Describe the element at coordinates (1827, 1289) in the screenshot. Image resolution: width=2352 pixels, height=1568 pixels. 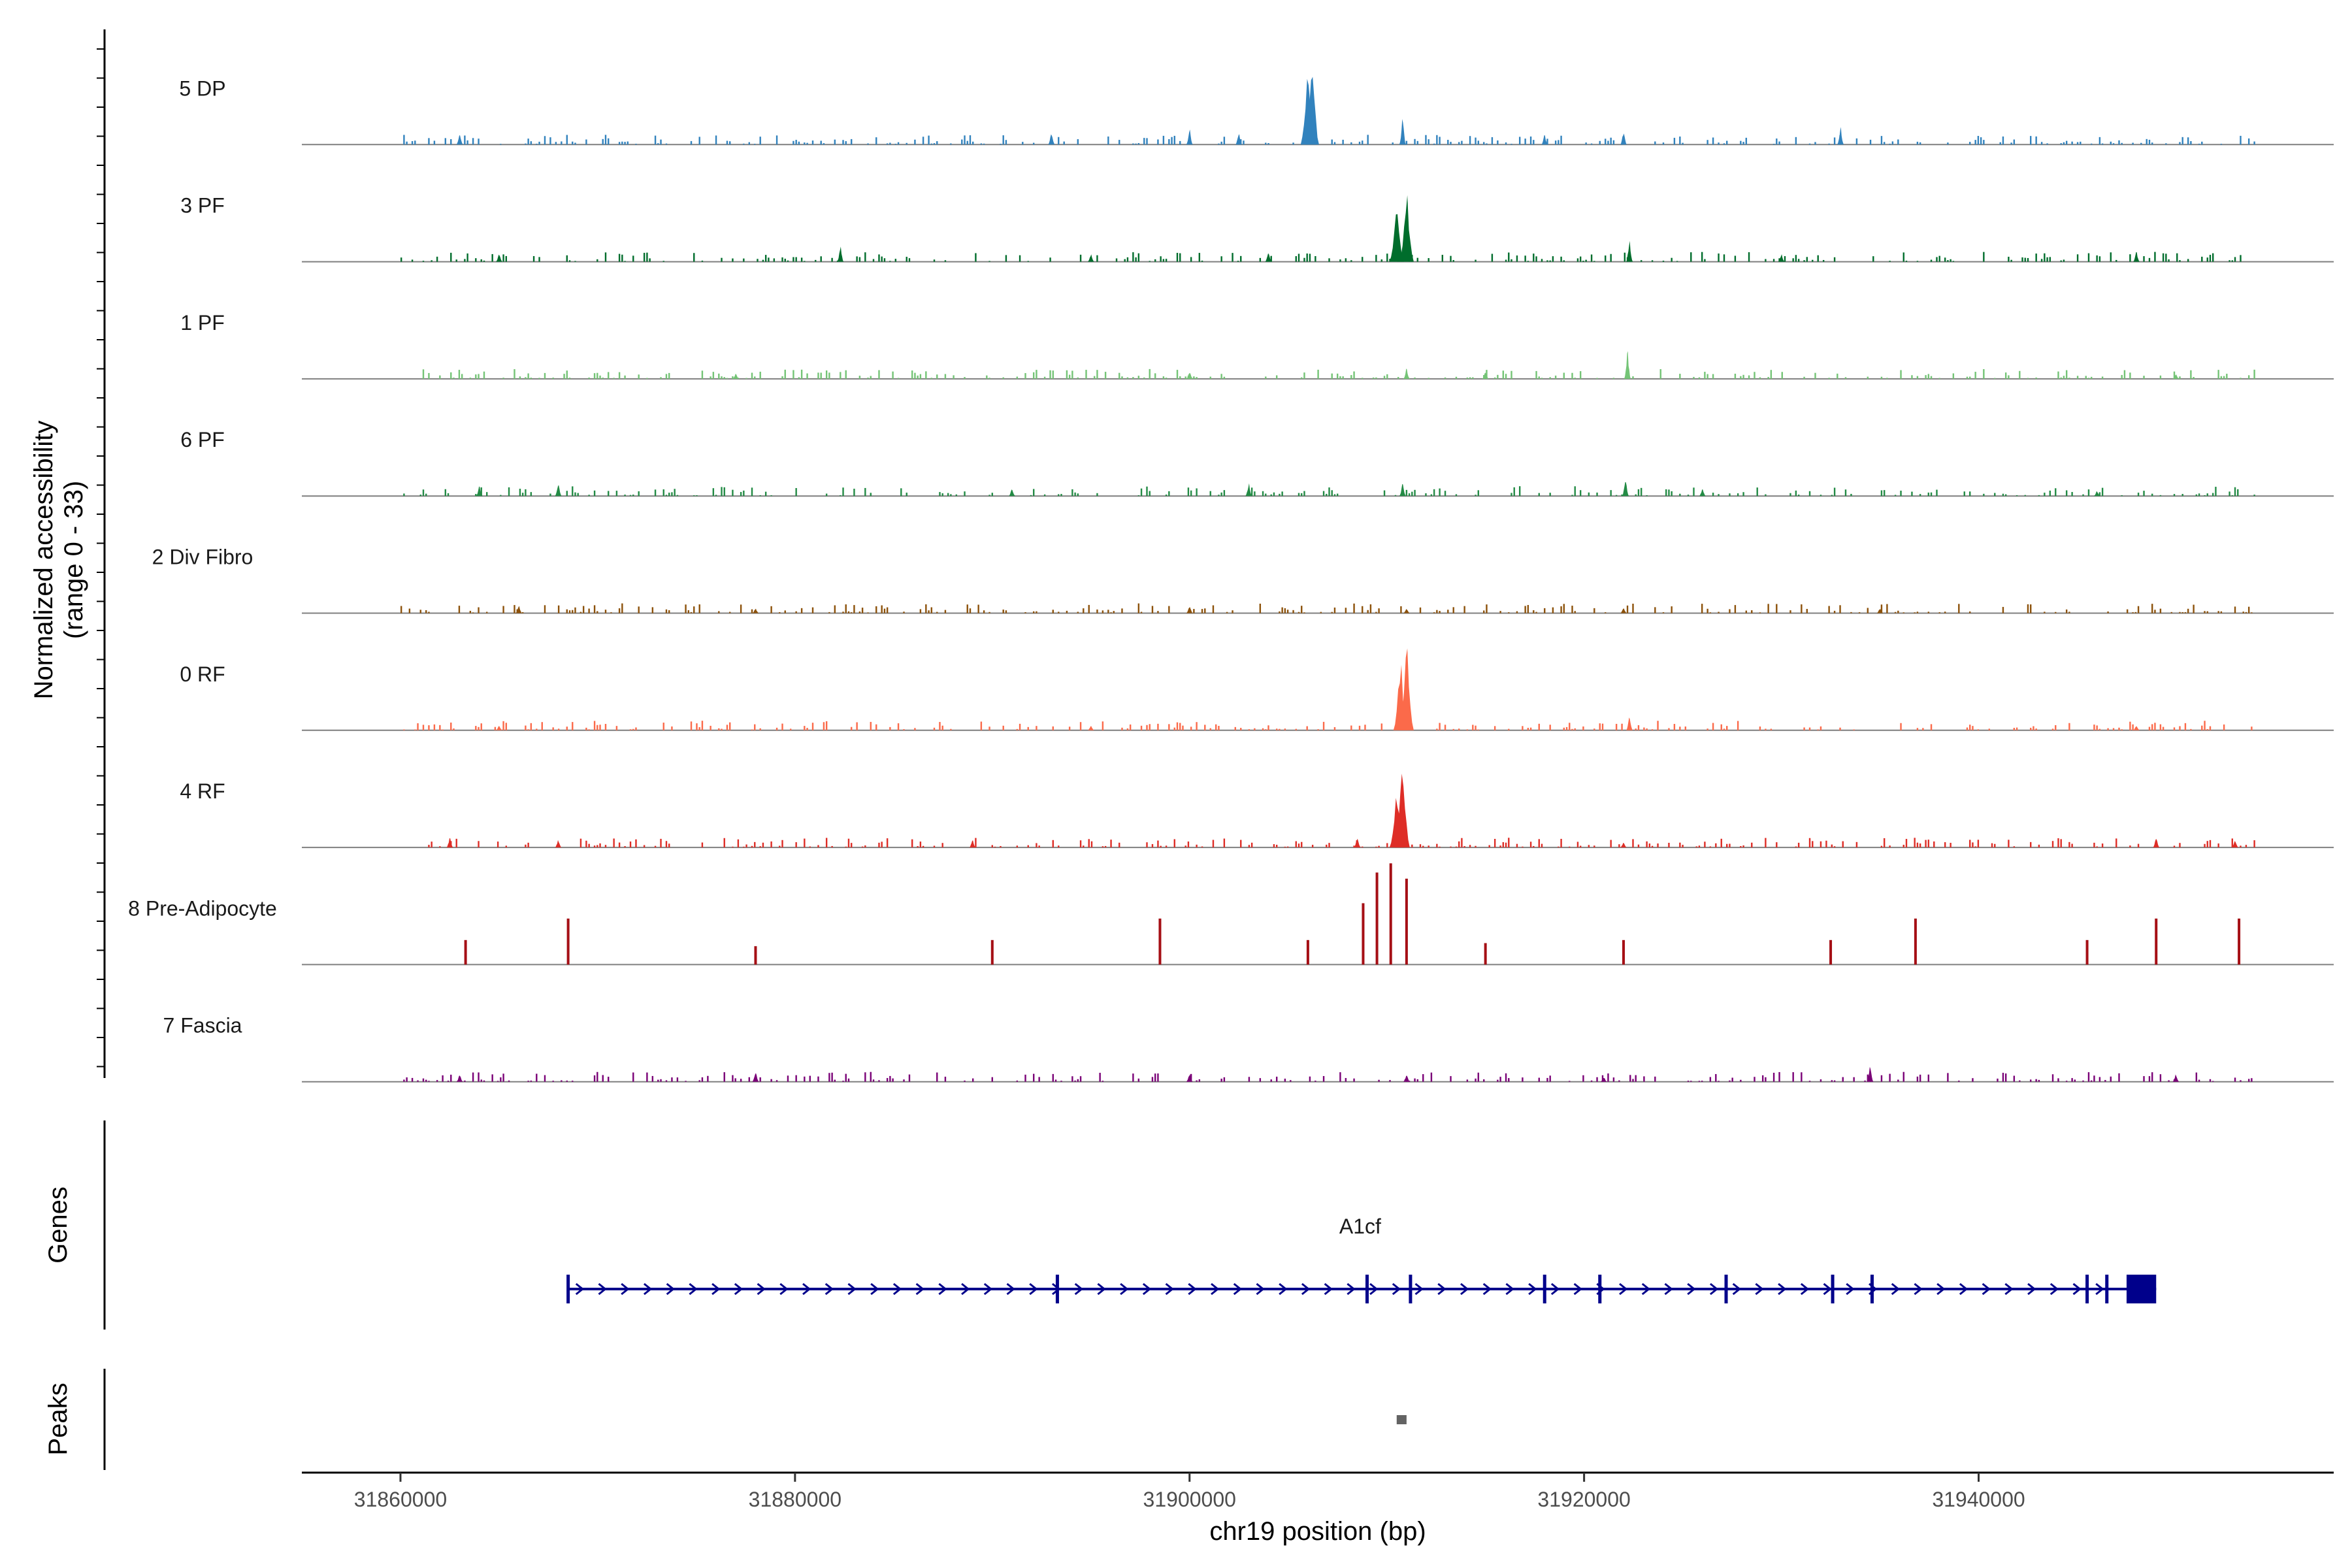
I see `gene-strand-arrow` at that location.